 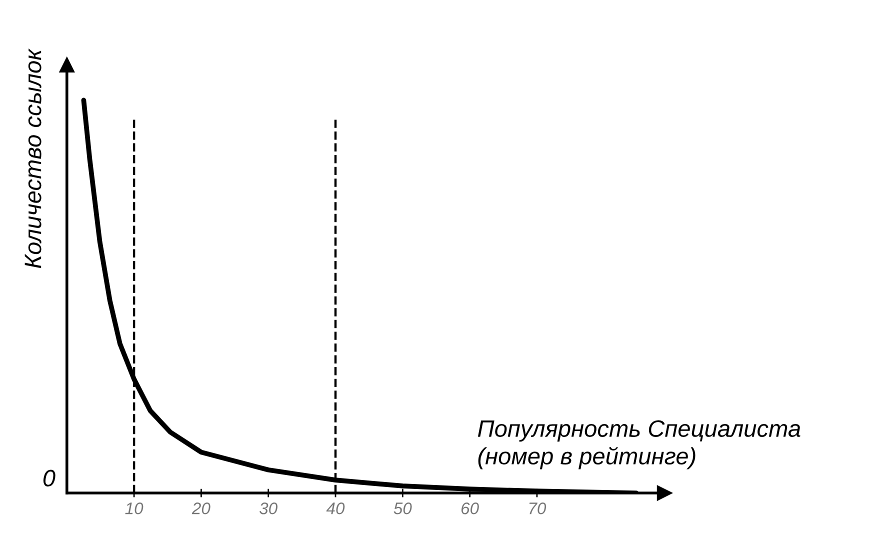 I want to click on y-axis-title: Количество ссылок, so click(x=33, y=158).